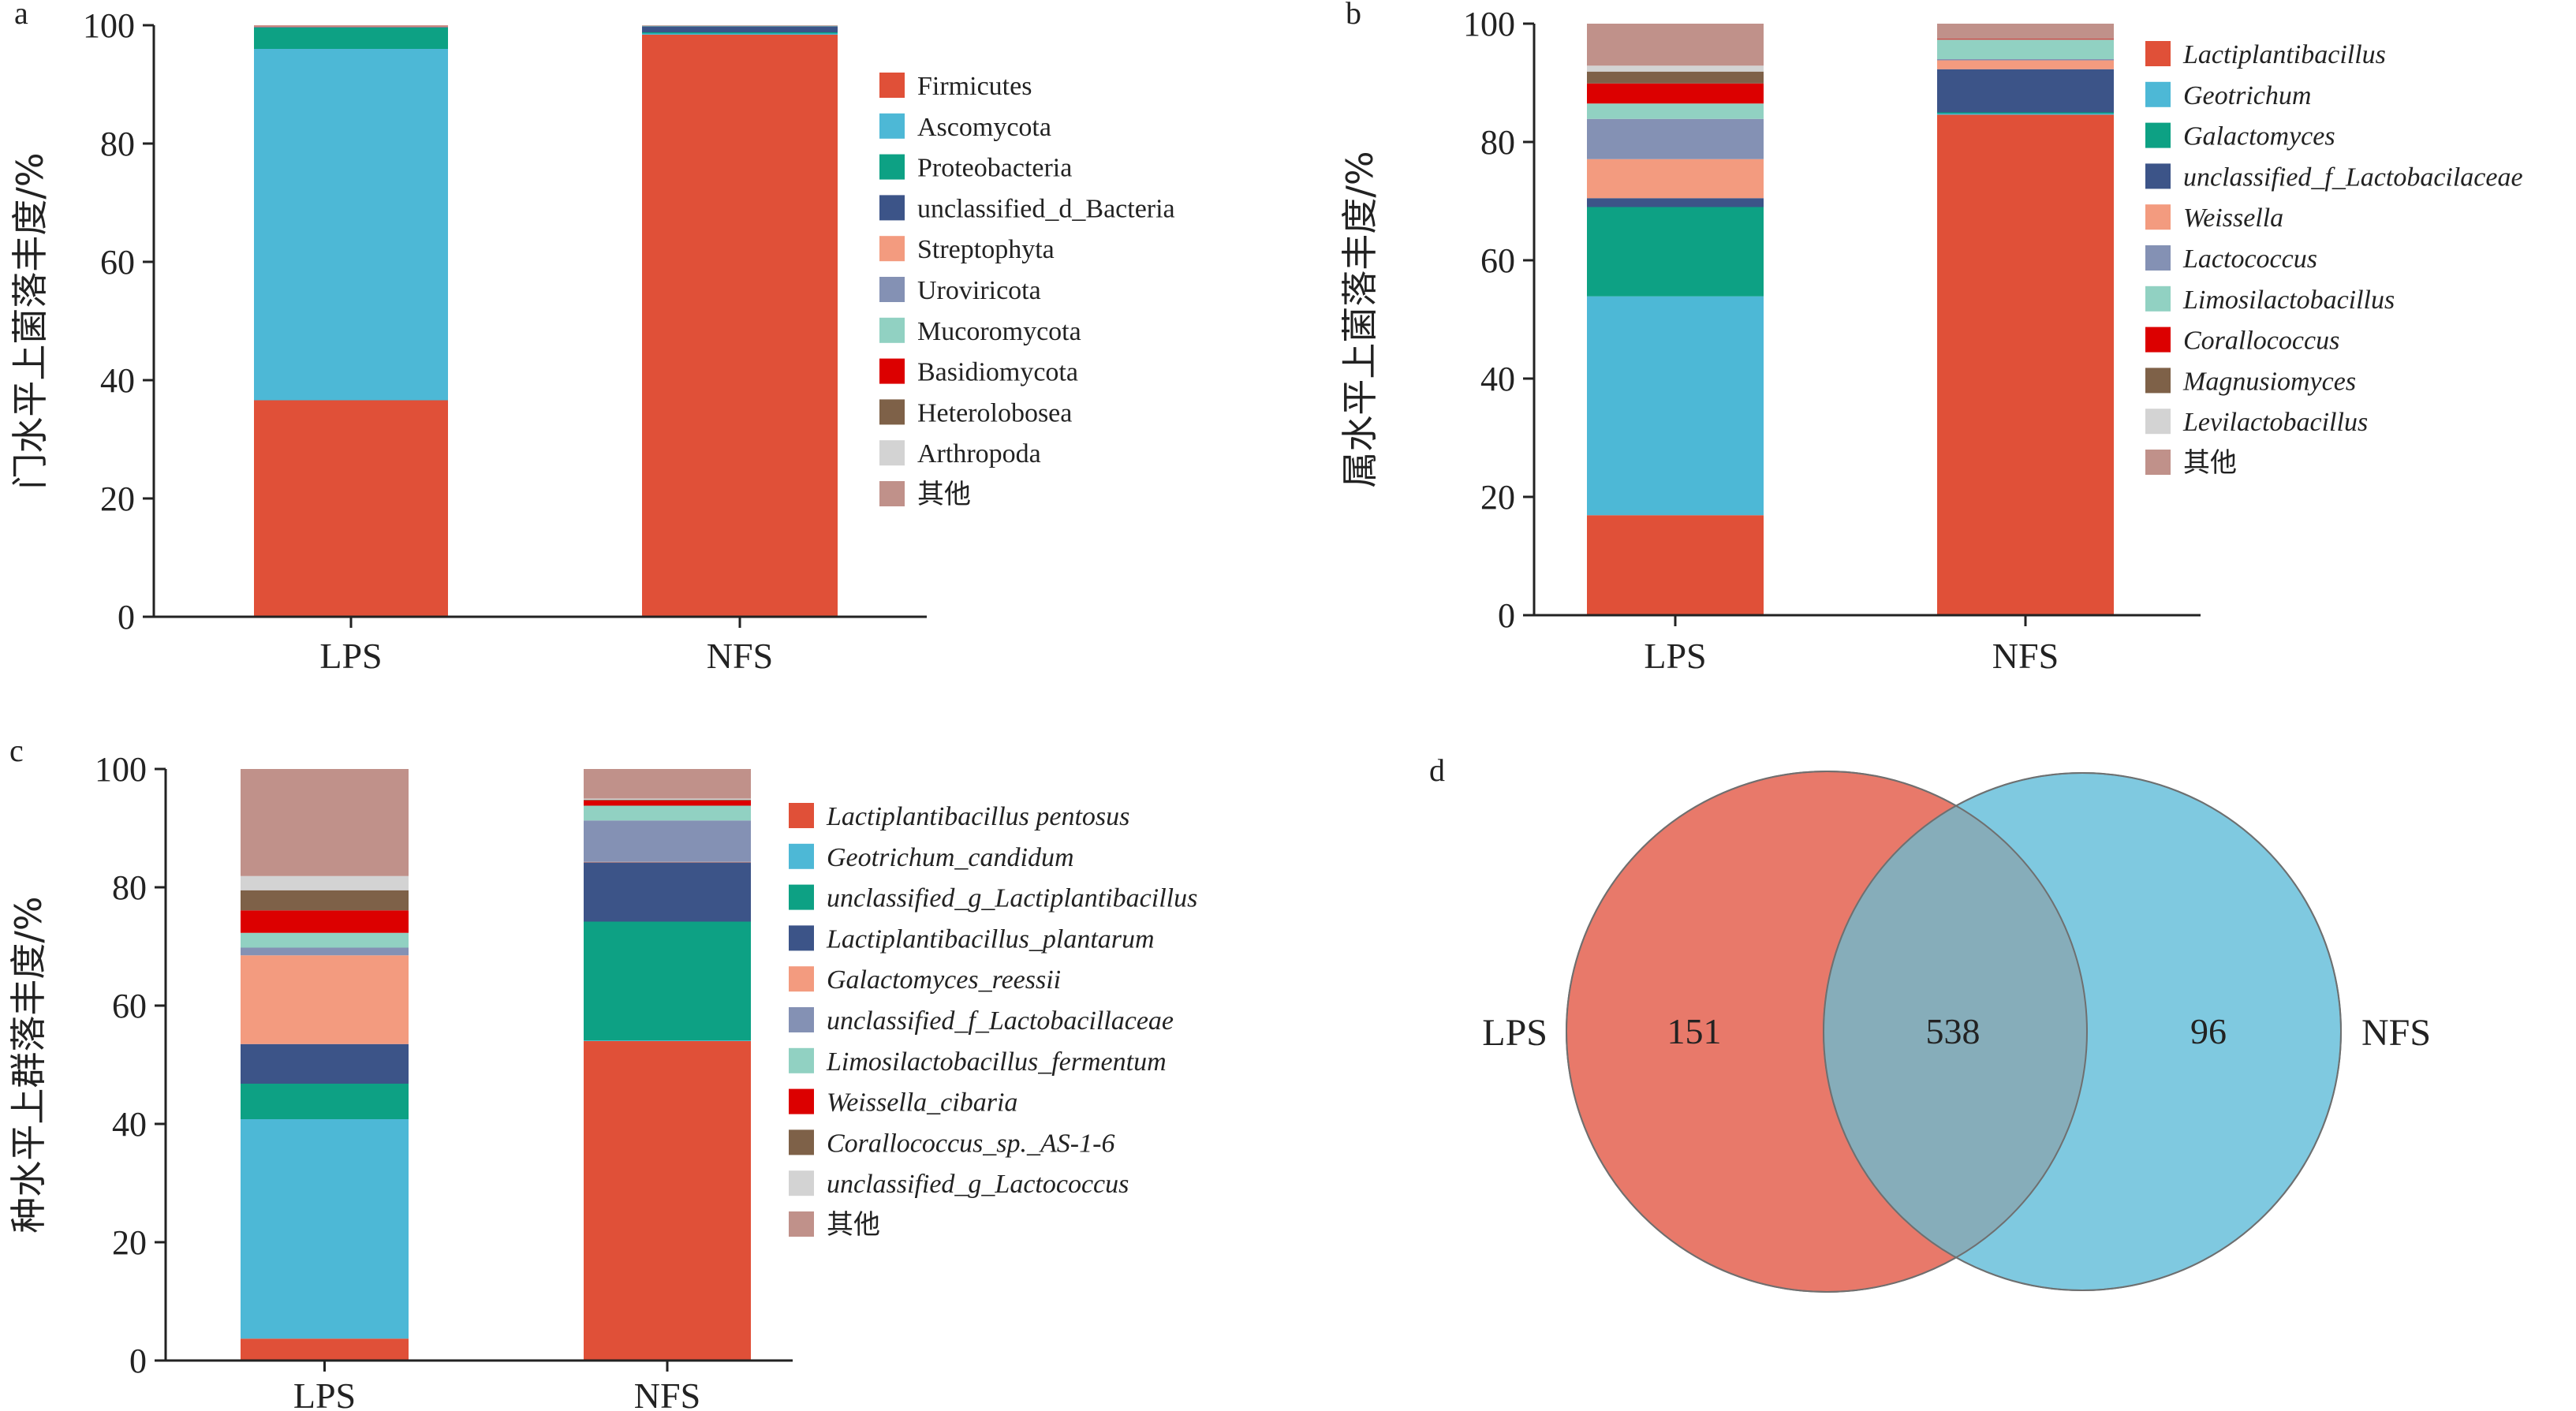 Image resolution: width=2576 pixels, height=1411 pixels. Describe the element at coordinates (121, 769) in the screenshot. I see `y-tick-label: 100` at that location.